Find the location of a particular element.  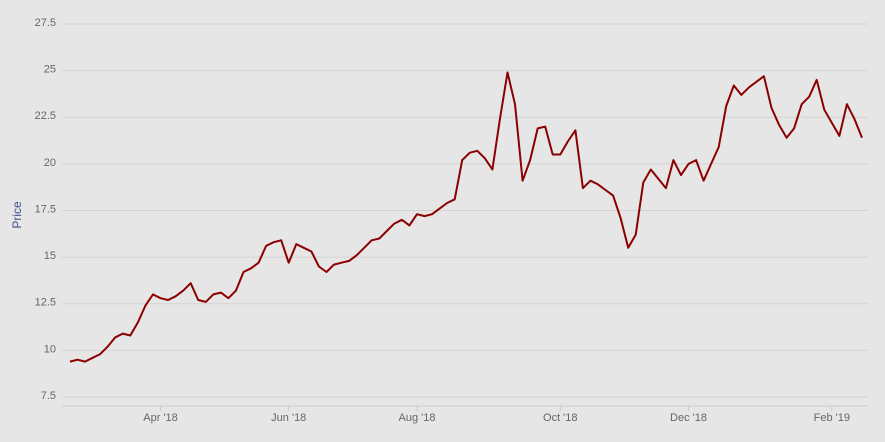

x-tick-label: Feb '19 is located at coordinates (832, 418).